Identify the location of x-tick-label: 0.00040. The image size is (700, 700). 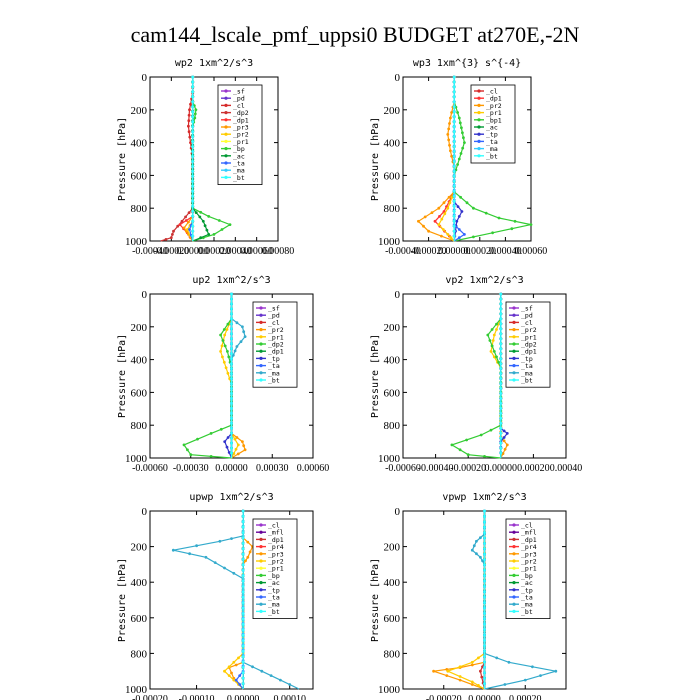
(566, 468).